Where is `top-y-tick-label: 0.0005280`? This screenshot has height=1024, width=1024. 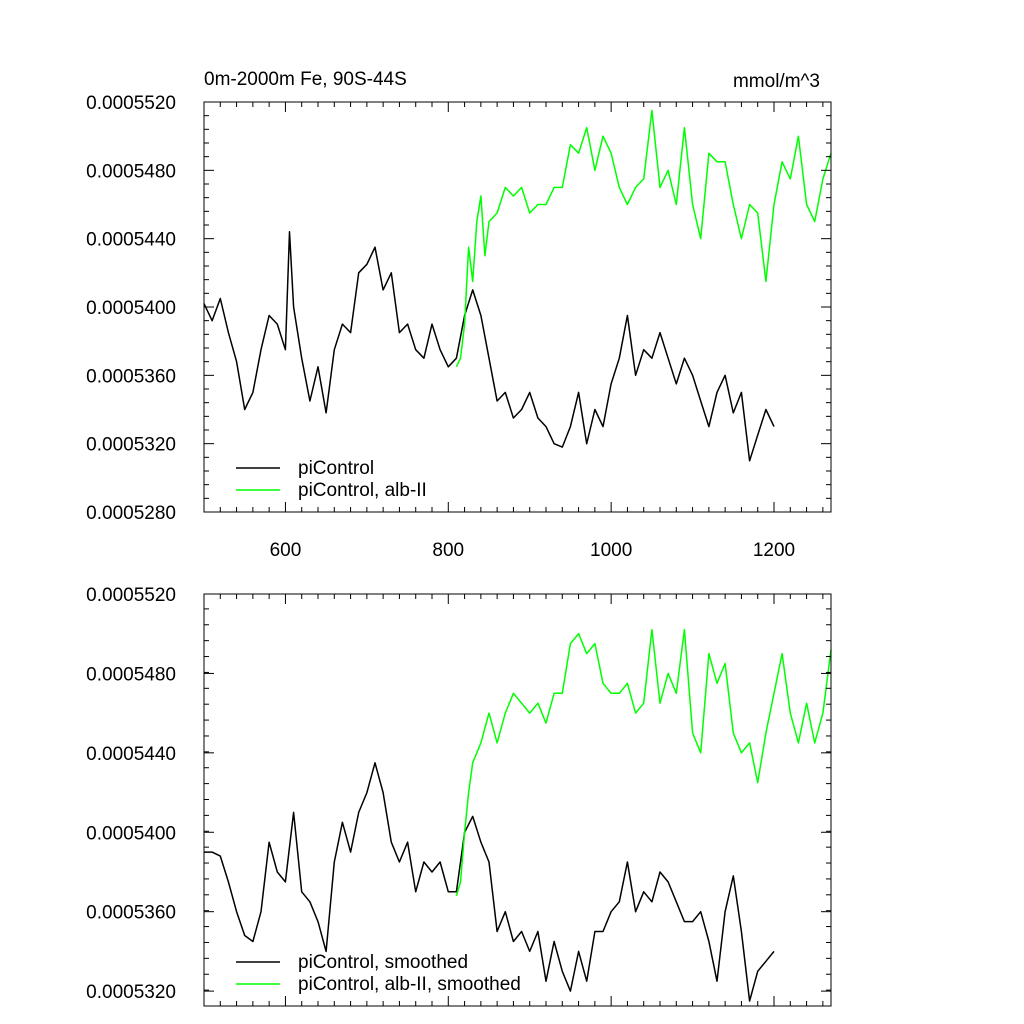
top-y-tick-label: 0.0005280 is located at coordinates (131, 513).